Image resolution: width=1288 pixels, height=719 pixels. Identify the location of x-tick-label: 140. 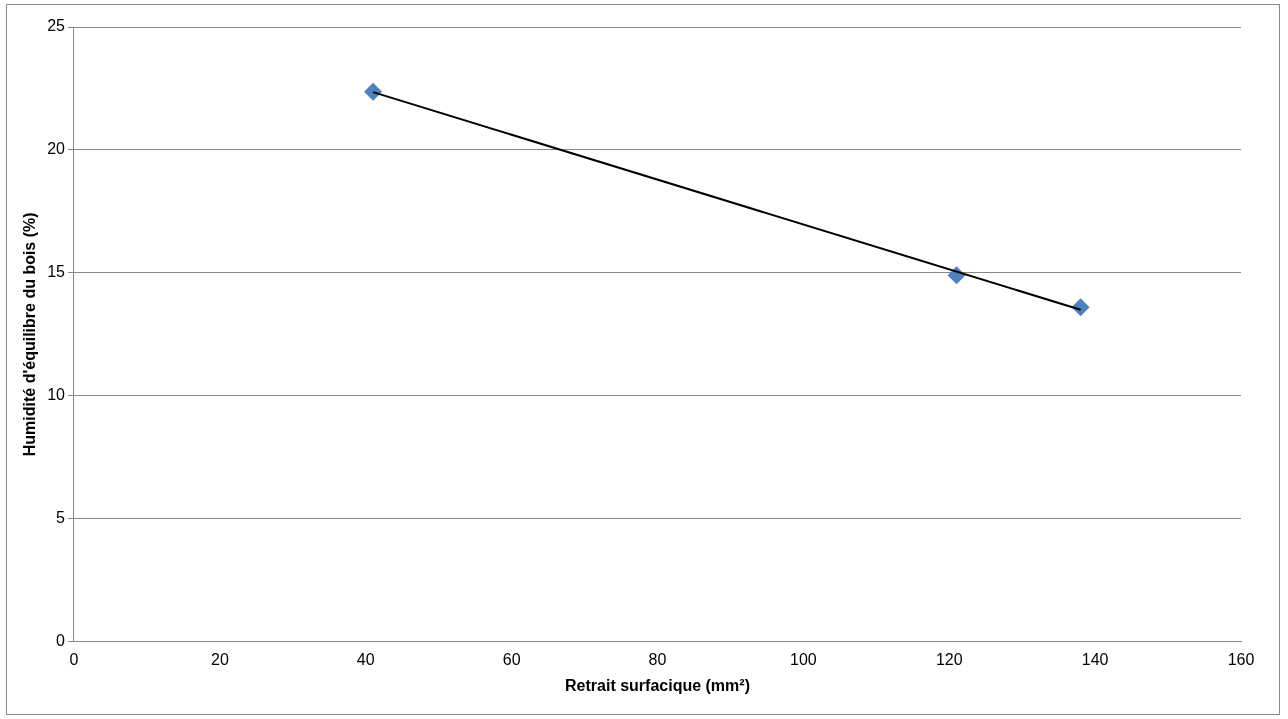
(1095, 659).